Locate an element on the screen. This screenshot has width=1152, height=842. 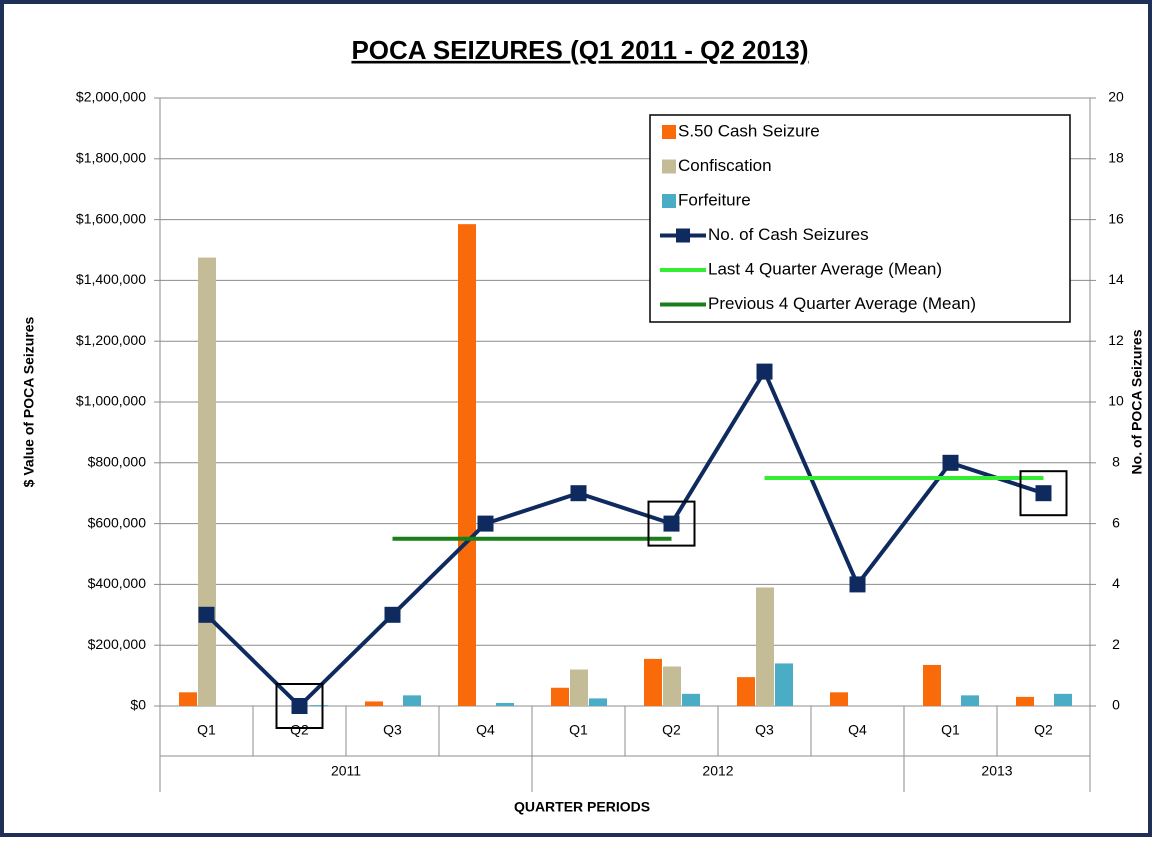
chart-title: POCA SEIZURES (Q1 2011 - Q2 2013) is located at coordinates (579, 50).